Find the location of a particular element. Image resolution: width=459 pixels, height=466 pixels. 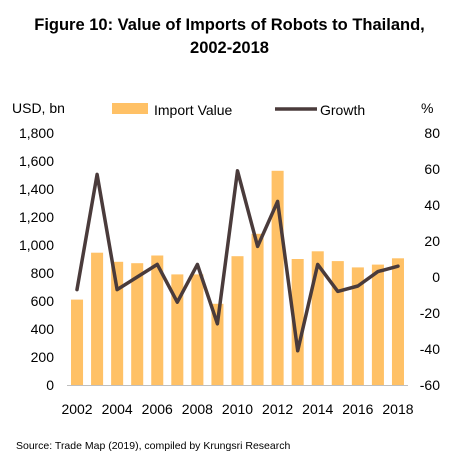

x-tick-label: 2014 is located at coordinates (317, 409).